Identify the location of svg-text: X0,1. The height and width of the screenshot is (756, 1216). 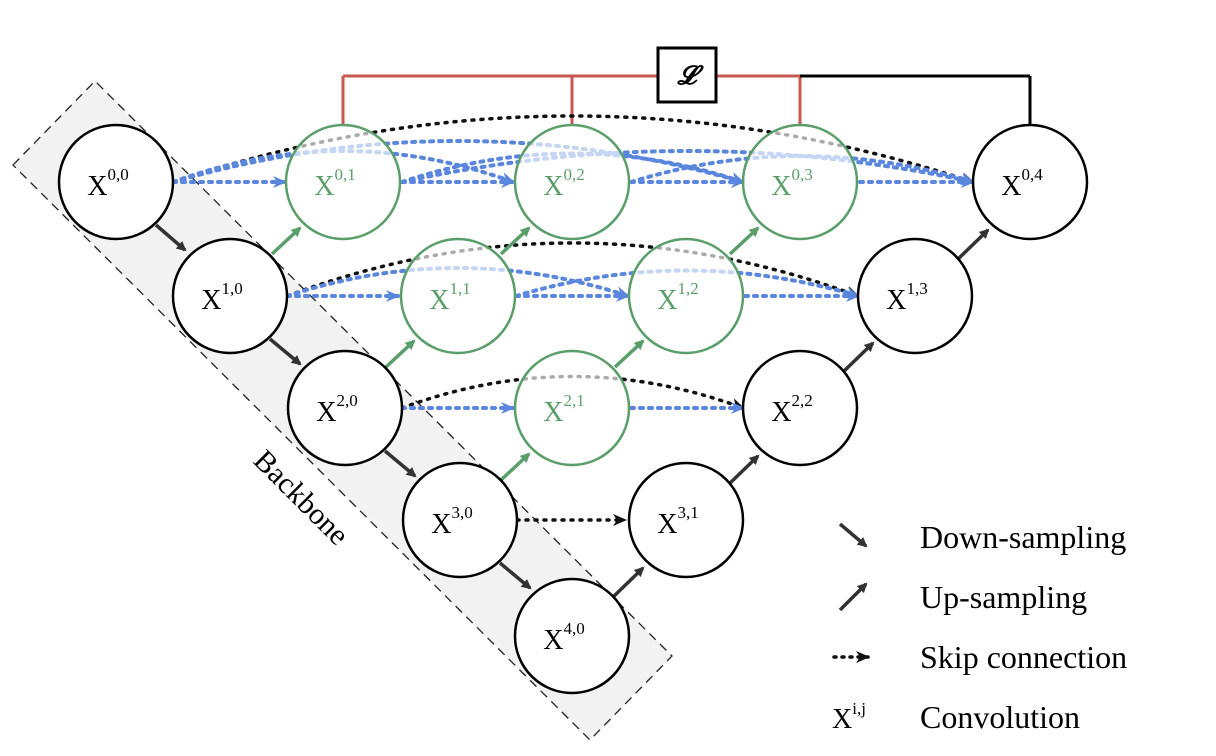
(334, 183).